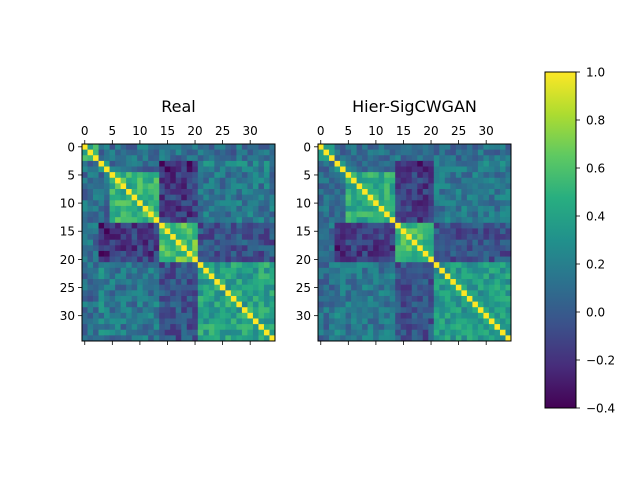  I want to click on heatmap-frame-real, so click(178, 242).